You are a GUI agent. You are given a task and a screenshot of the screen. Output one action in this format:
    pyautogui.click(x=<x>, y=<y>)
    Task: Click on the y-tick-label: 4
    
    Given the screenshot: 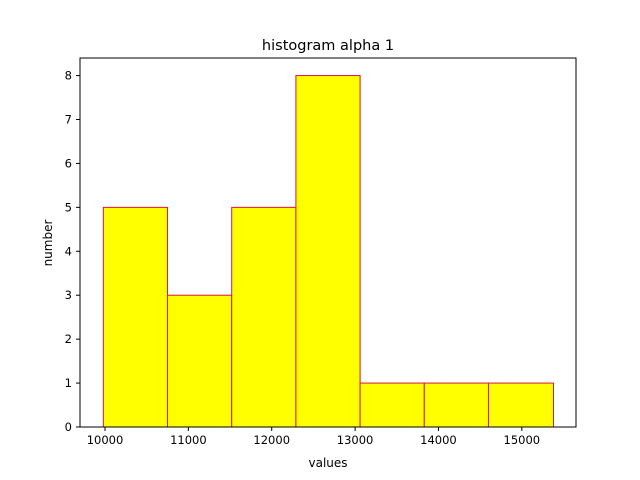 What is the action you would take?
    pyautogui.click(x=68, y=251)
    